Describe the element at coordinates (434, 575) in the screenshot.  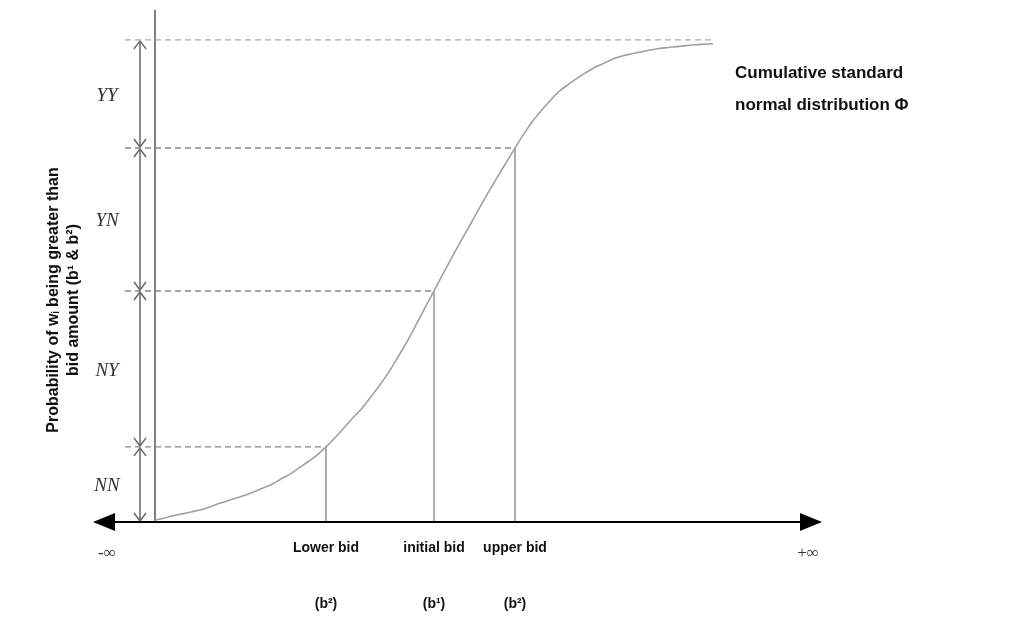
I see `category-label: initial bid (b¹)` at that location.